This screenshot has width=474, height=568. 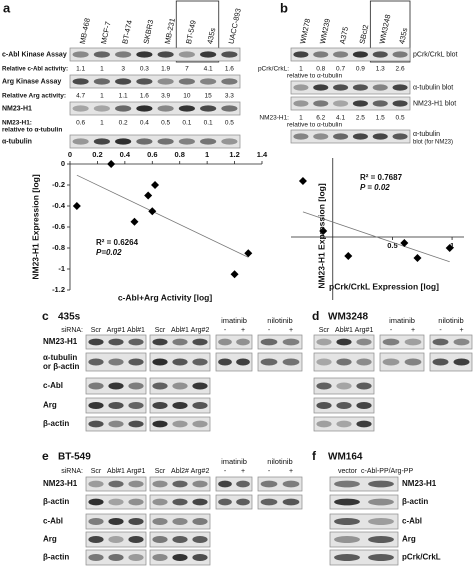 I want to click on value-label: 1.9, so click(x=165, y=69).